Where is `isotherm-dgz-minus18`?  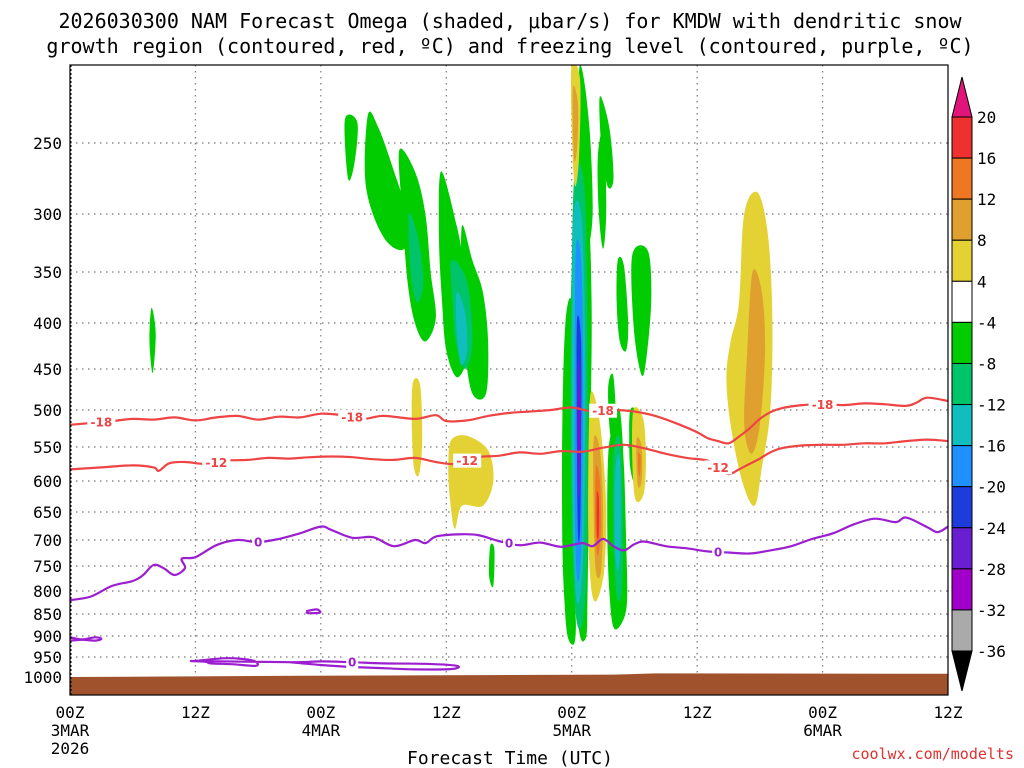 isotherm-dgz-minus18 is located at coordinates (509, 420).